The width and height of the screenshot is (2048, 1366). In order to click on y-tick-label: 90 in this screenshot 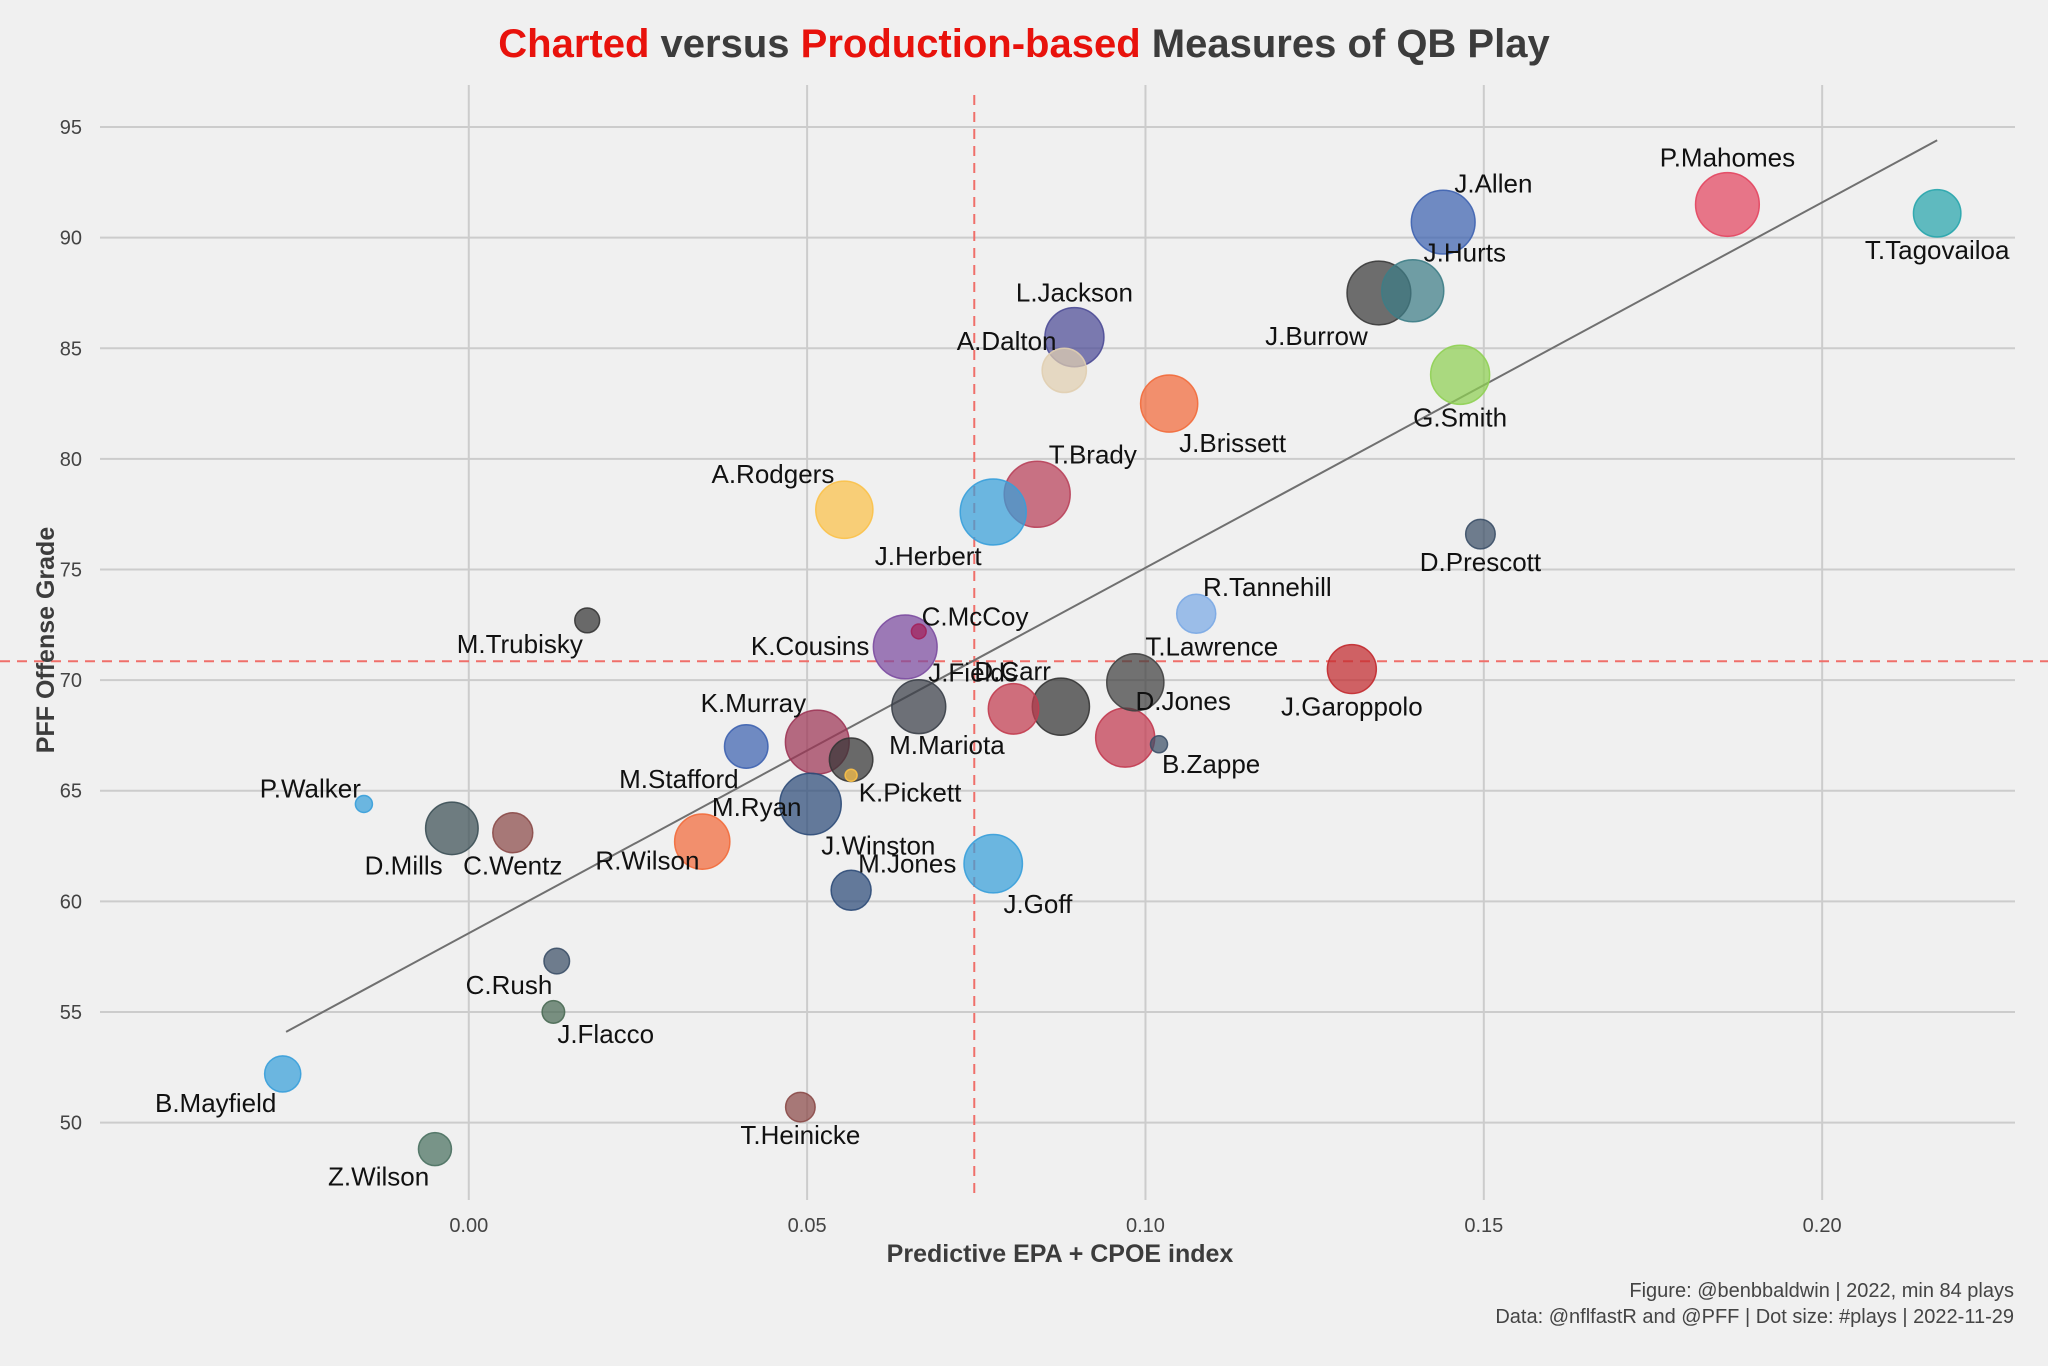, I will do `click(71, 239)`.